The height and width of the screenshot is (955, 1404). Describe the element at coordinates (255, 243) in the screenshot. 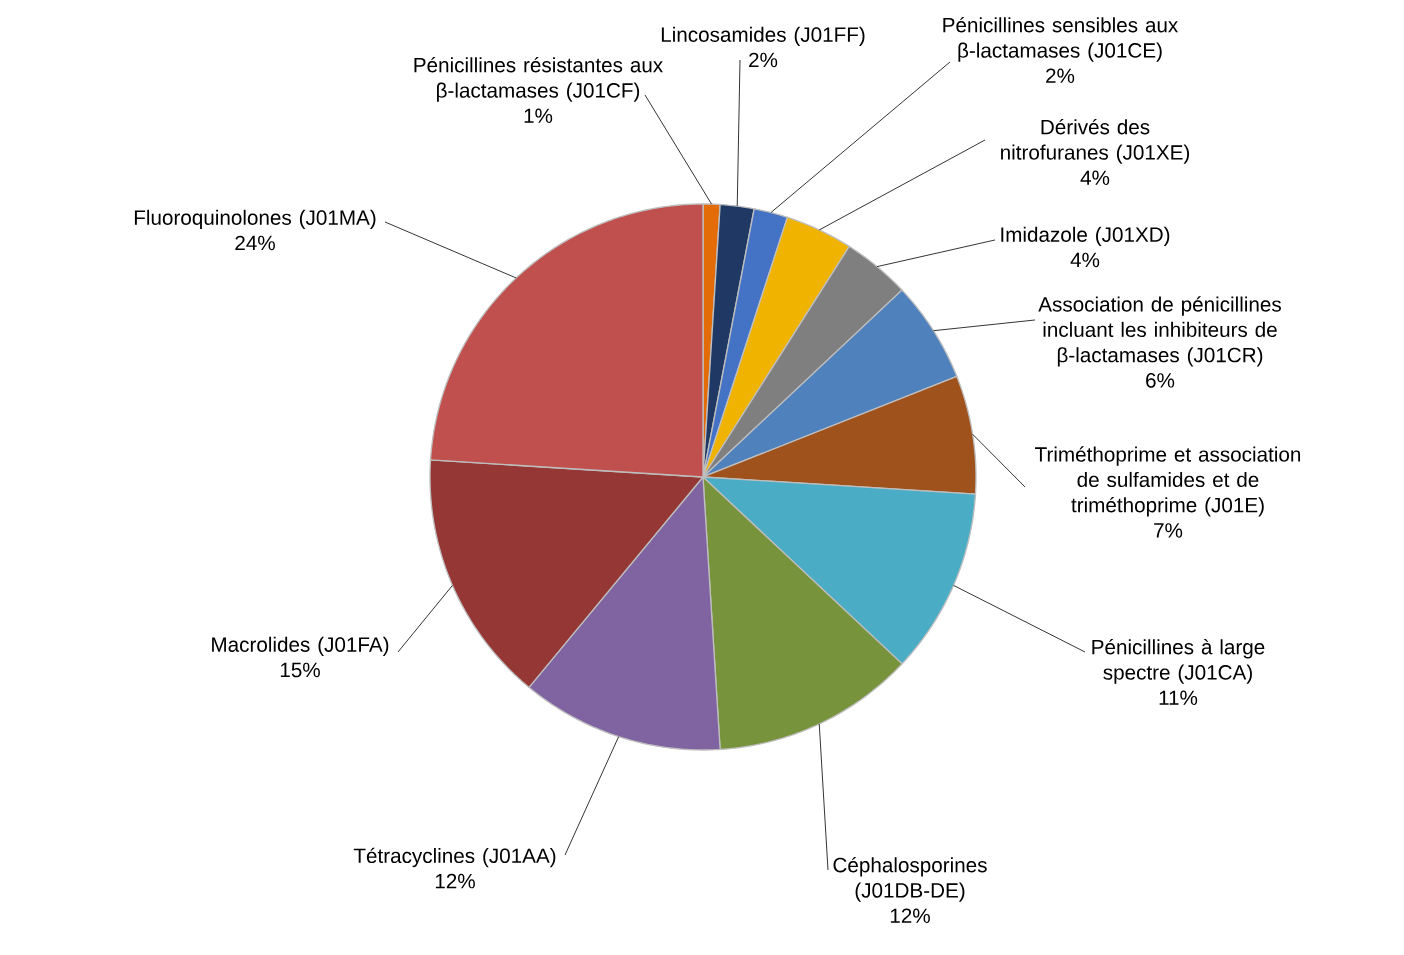

I see `data-label: 24%` at that location.